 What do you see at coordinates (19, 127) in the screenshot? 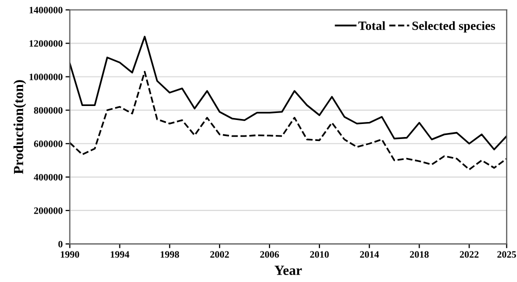
I see `y-axis-title: Production(ton)` at bounding box center [19, 127].